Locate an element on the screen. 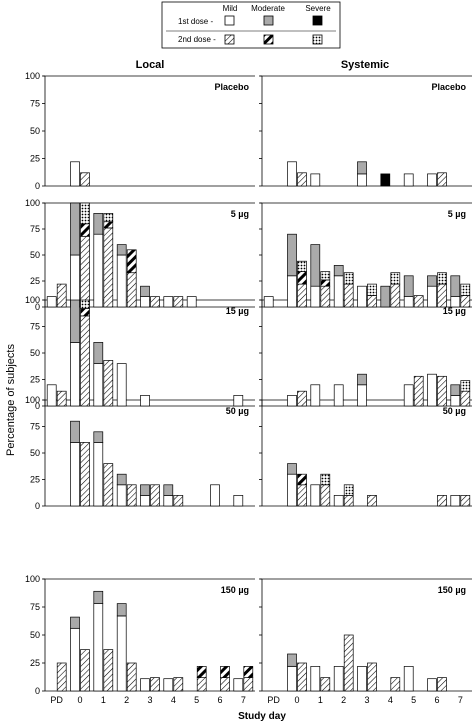  panel-label: 50 µg is located at coordinates (454, 411).